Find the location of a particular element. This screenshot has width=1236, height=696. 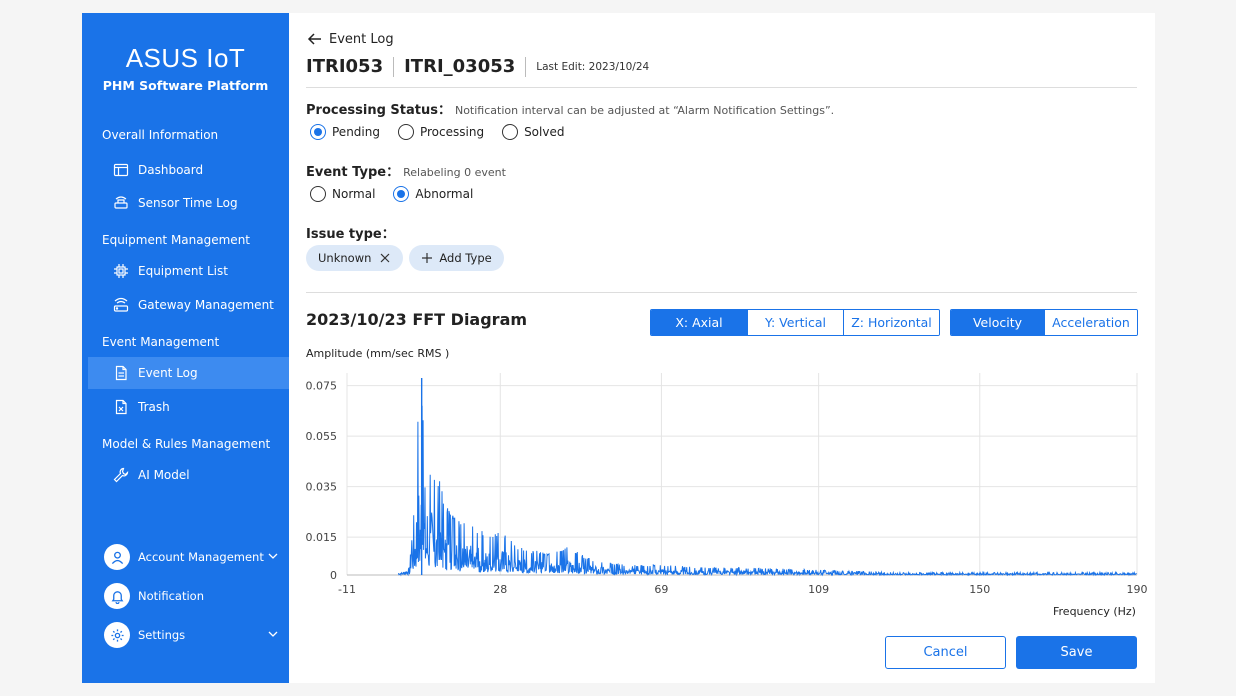

trash-document-icon is located at coordinates (121, 407).